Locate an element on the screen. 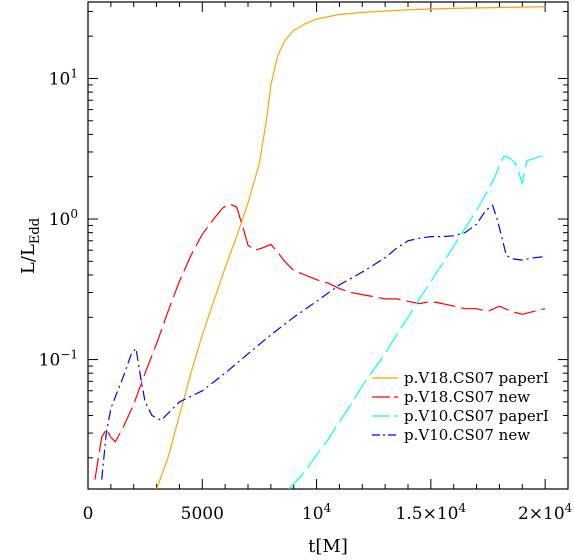 This screenshot has height=560, width=574. x-axis-title: t[M] is located at coordinates (328, 546).